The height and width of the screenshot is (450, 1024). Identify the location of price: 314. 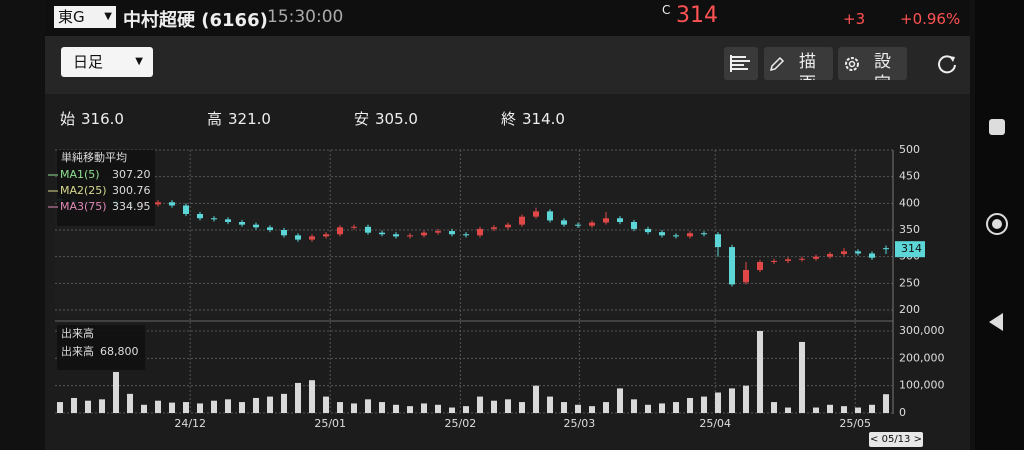
(697, 15).